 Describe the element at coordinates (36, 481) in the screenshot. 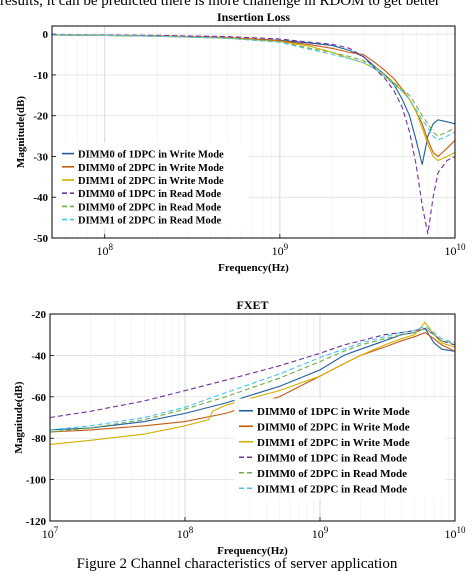

I see `y-tick-label: -100` at that location.